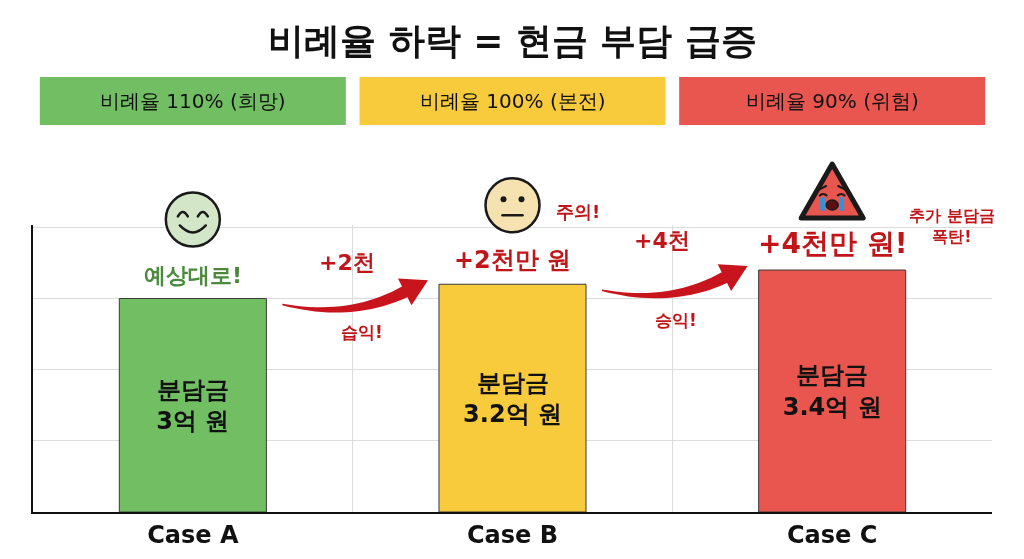  I want to click on chart-title: 비례율 하락 = 현금 부담 급증, so click(512, 40).